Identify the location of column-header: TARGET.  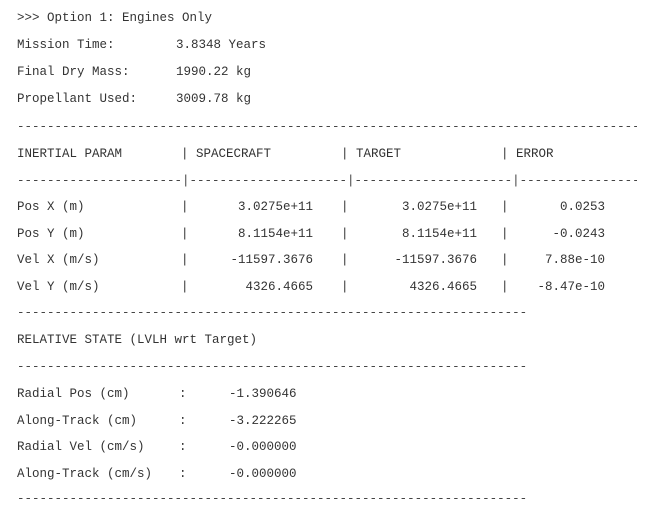
(379, 154).